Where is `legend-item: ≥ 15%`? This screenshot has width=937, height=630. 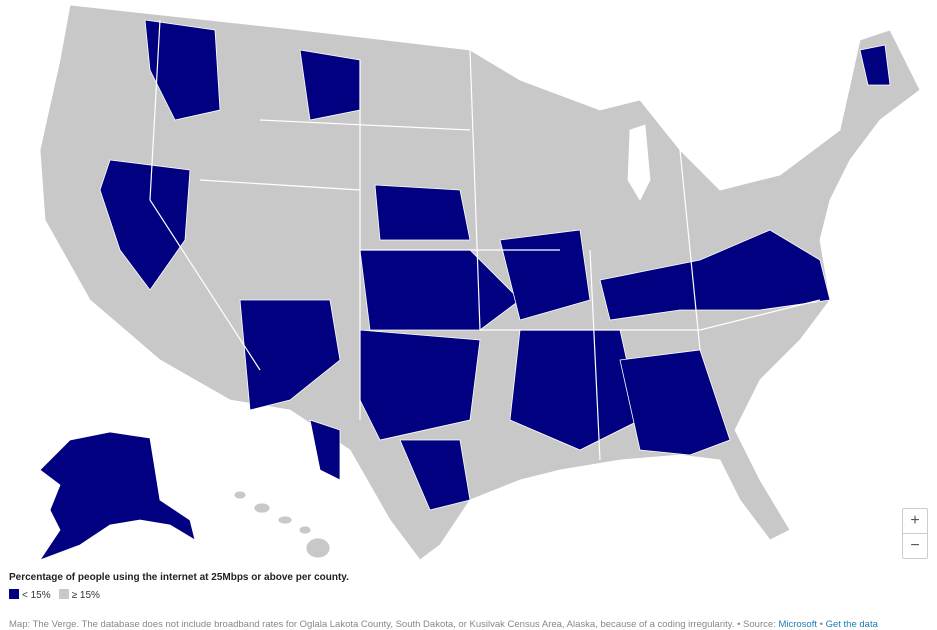 legend-item: ≥ 15% is located at coordinates (79, 595).